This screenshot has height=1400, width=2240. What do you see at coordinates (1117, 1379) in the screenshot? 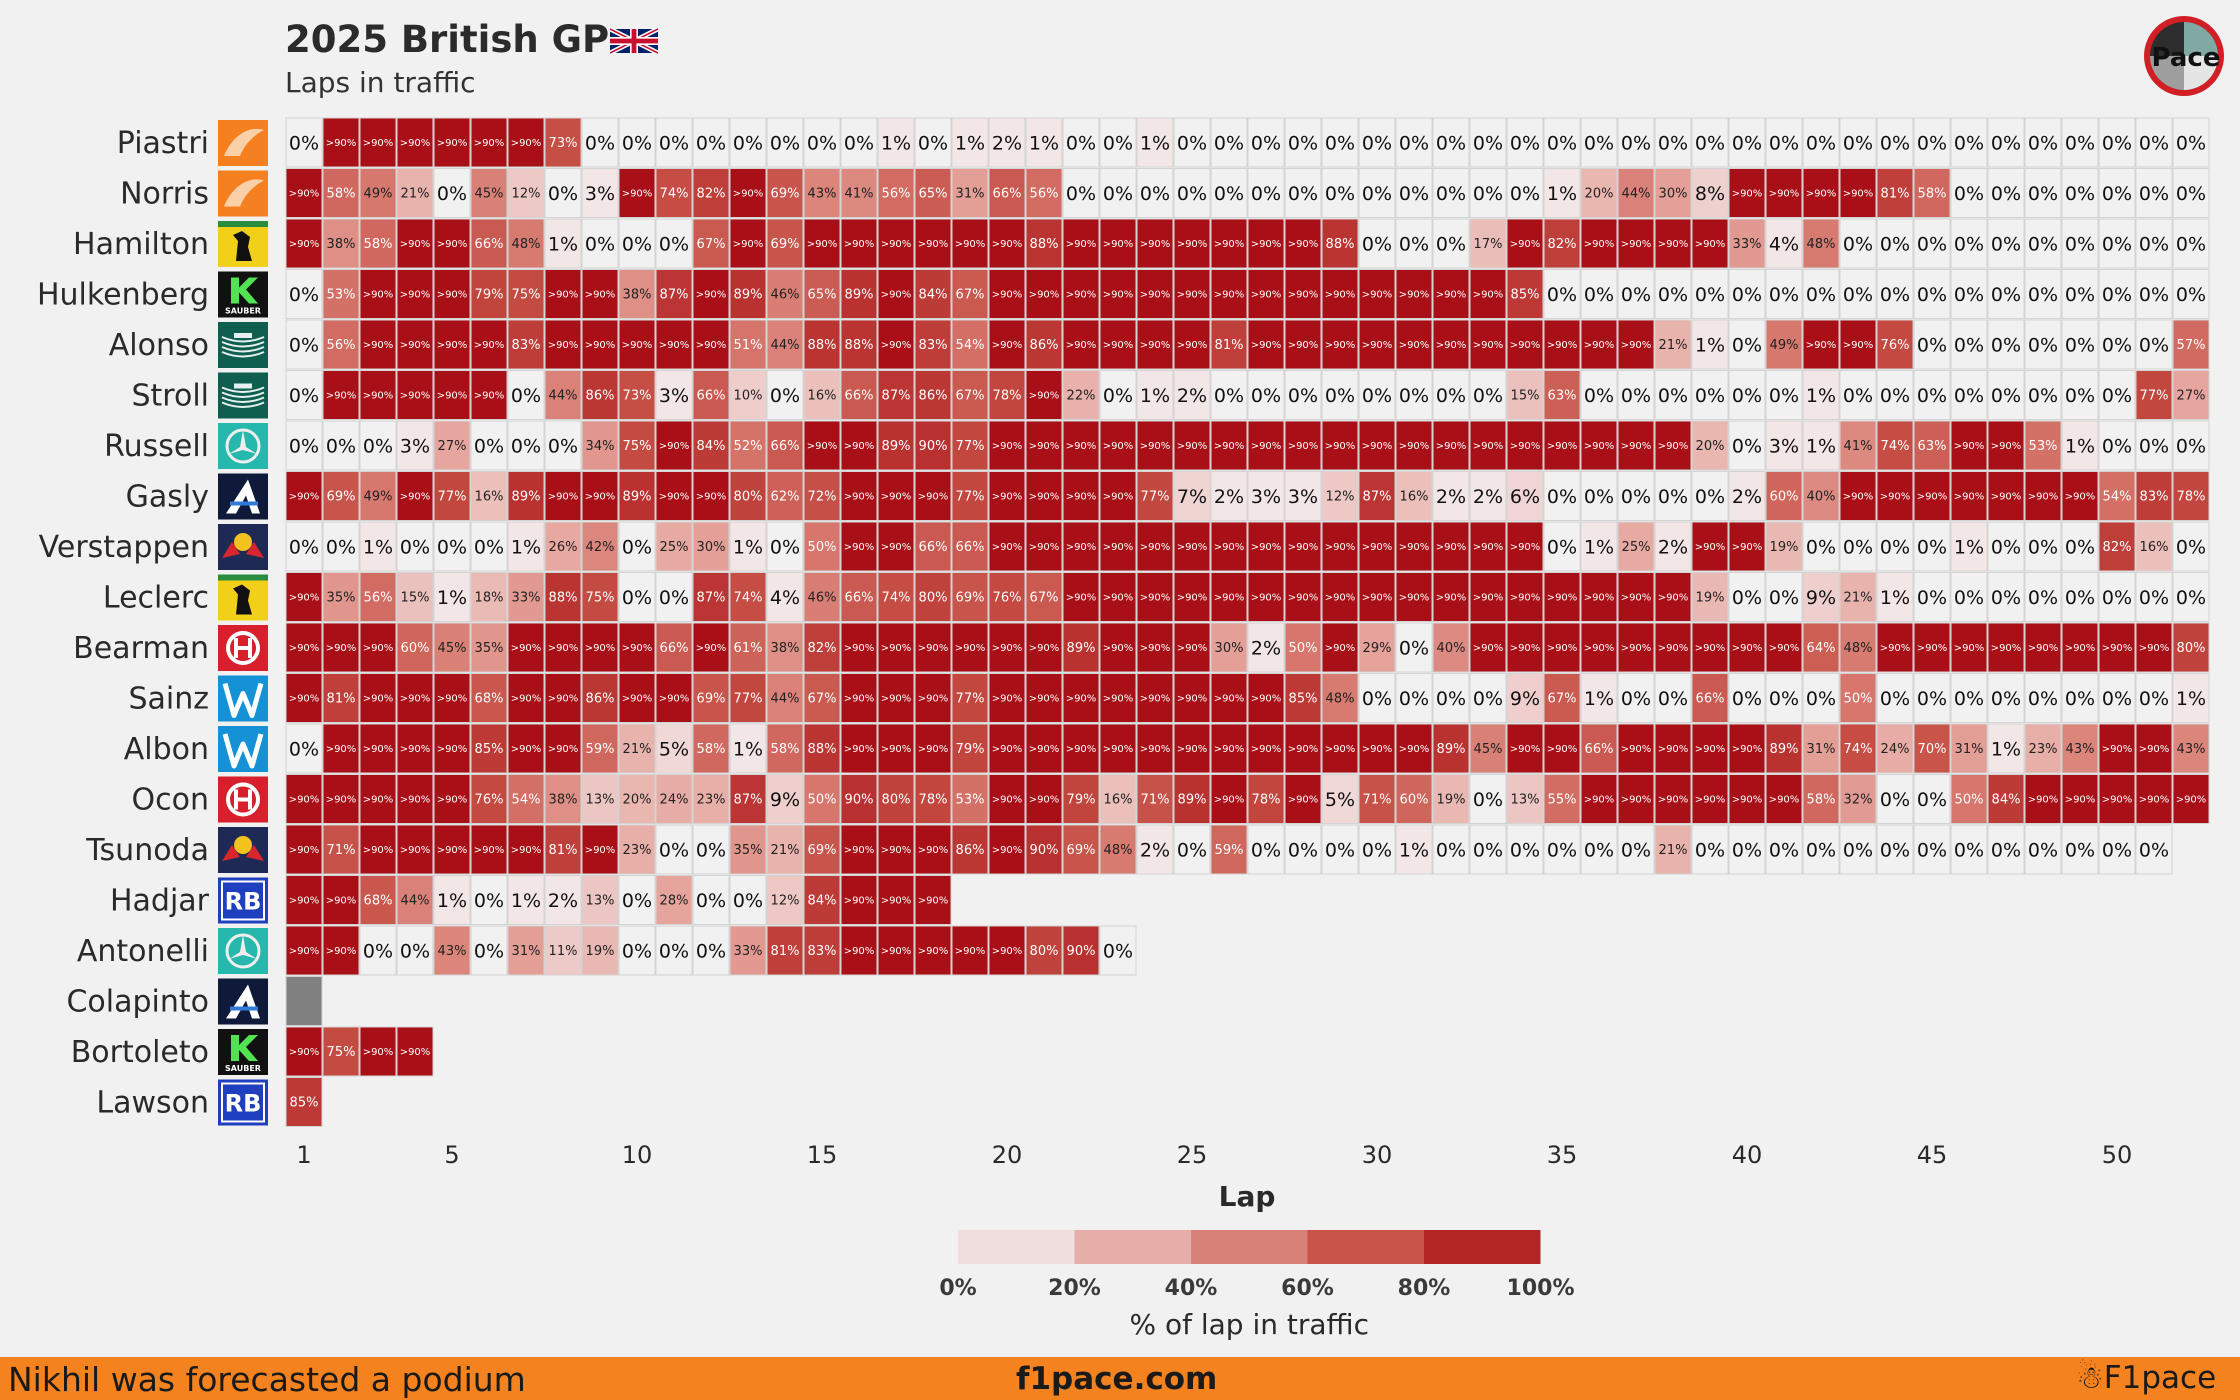
I see `footer-website: f1pace.com` at bounding box center [1117, 1379].